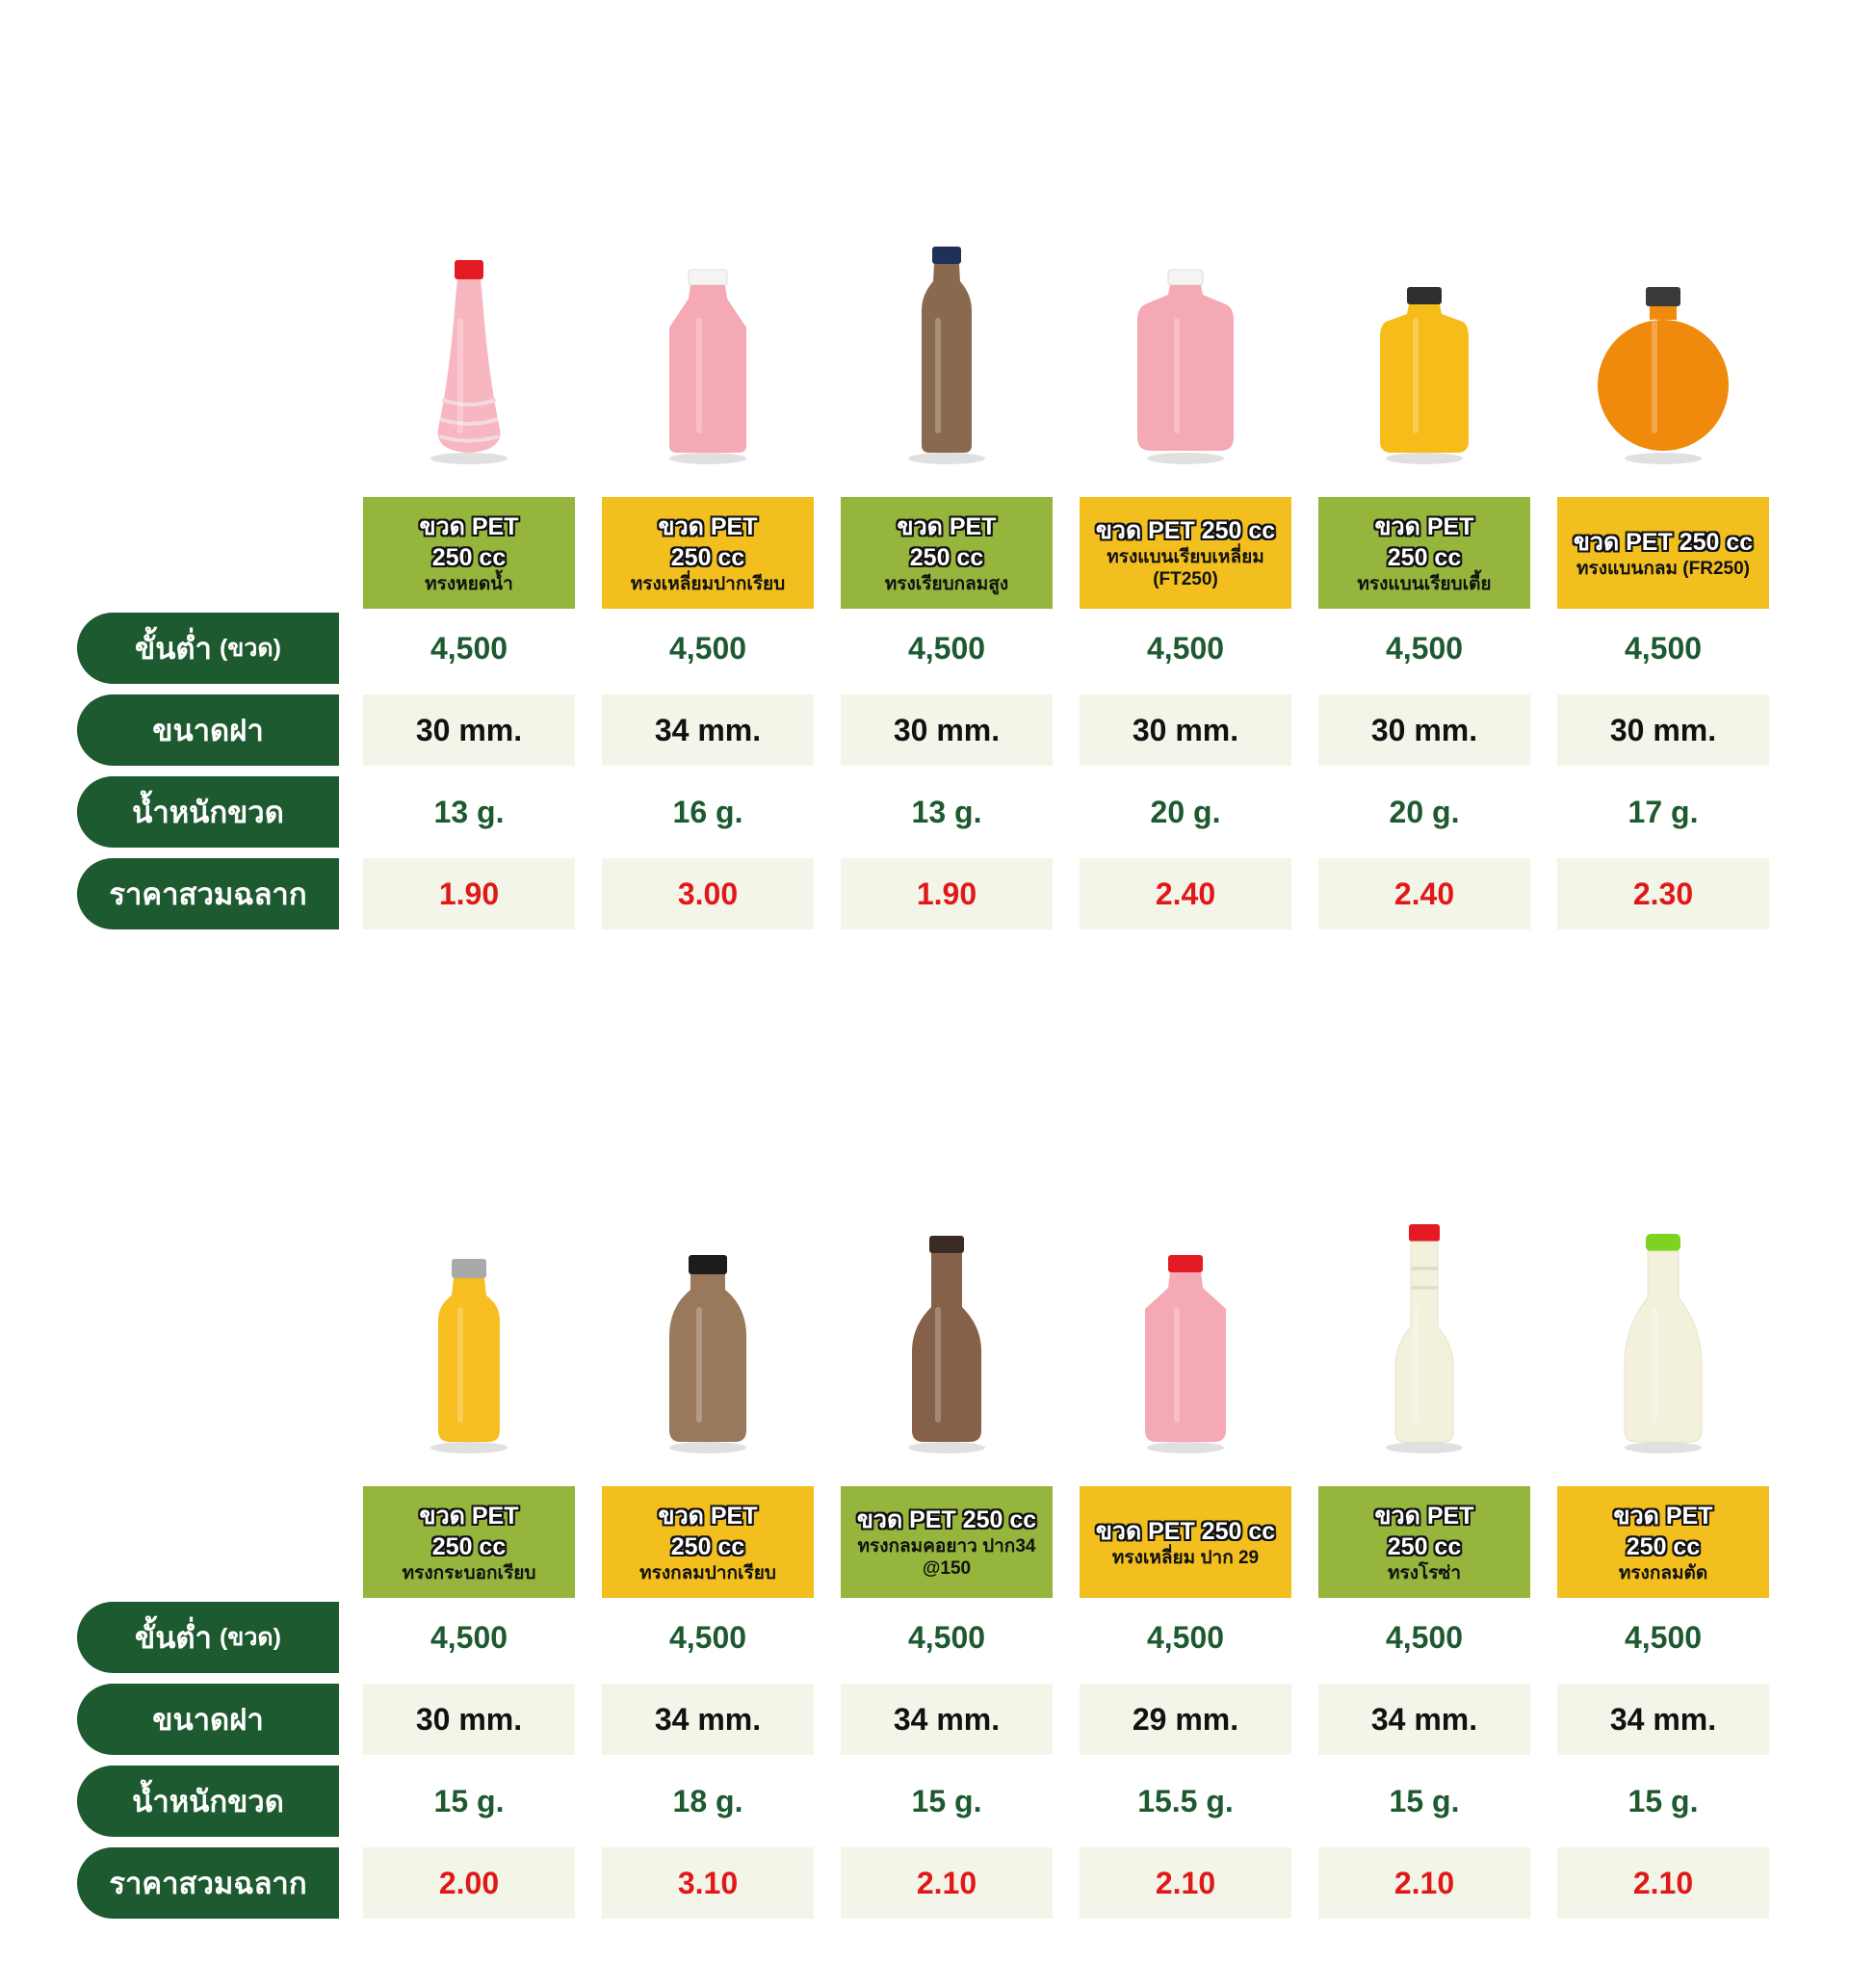 This screenshot has width=1849, height=1988. I want to click on weight-cell: 17 g., so click(1663, 811).